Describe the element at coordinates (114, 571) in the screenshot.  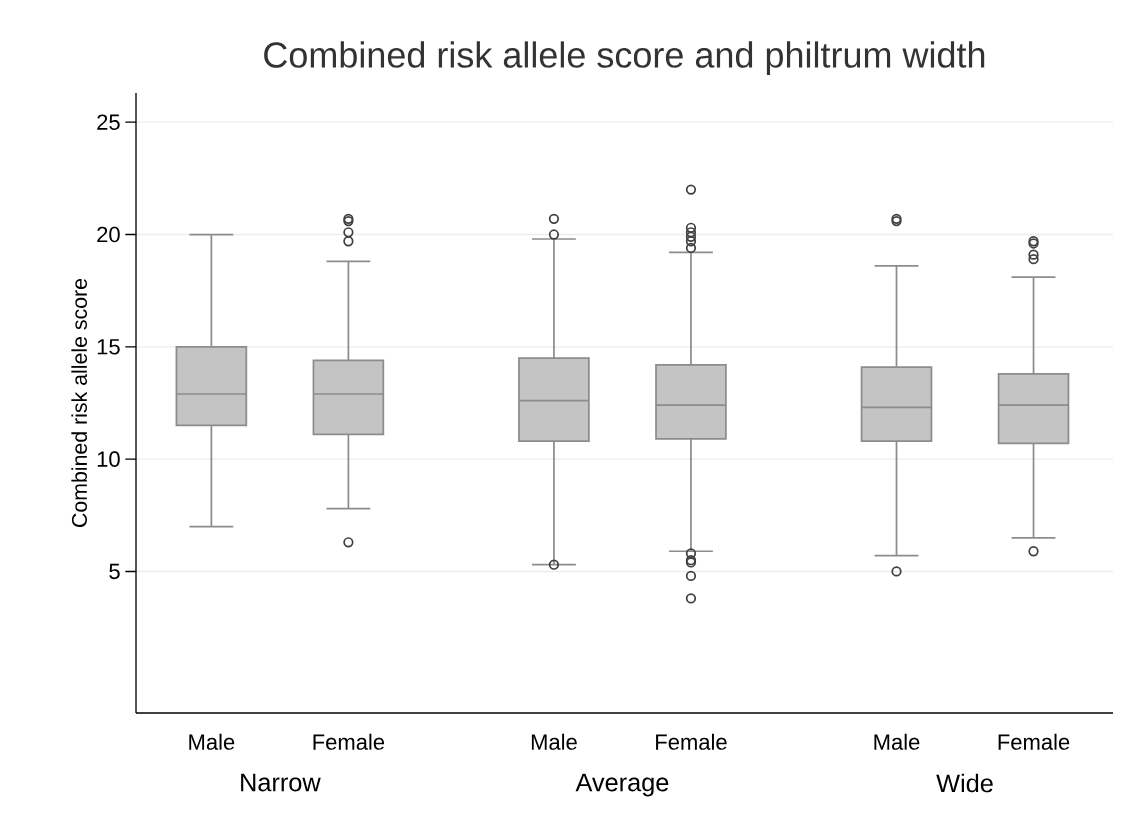
I see `y-tick-label: 5` at that location.